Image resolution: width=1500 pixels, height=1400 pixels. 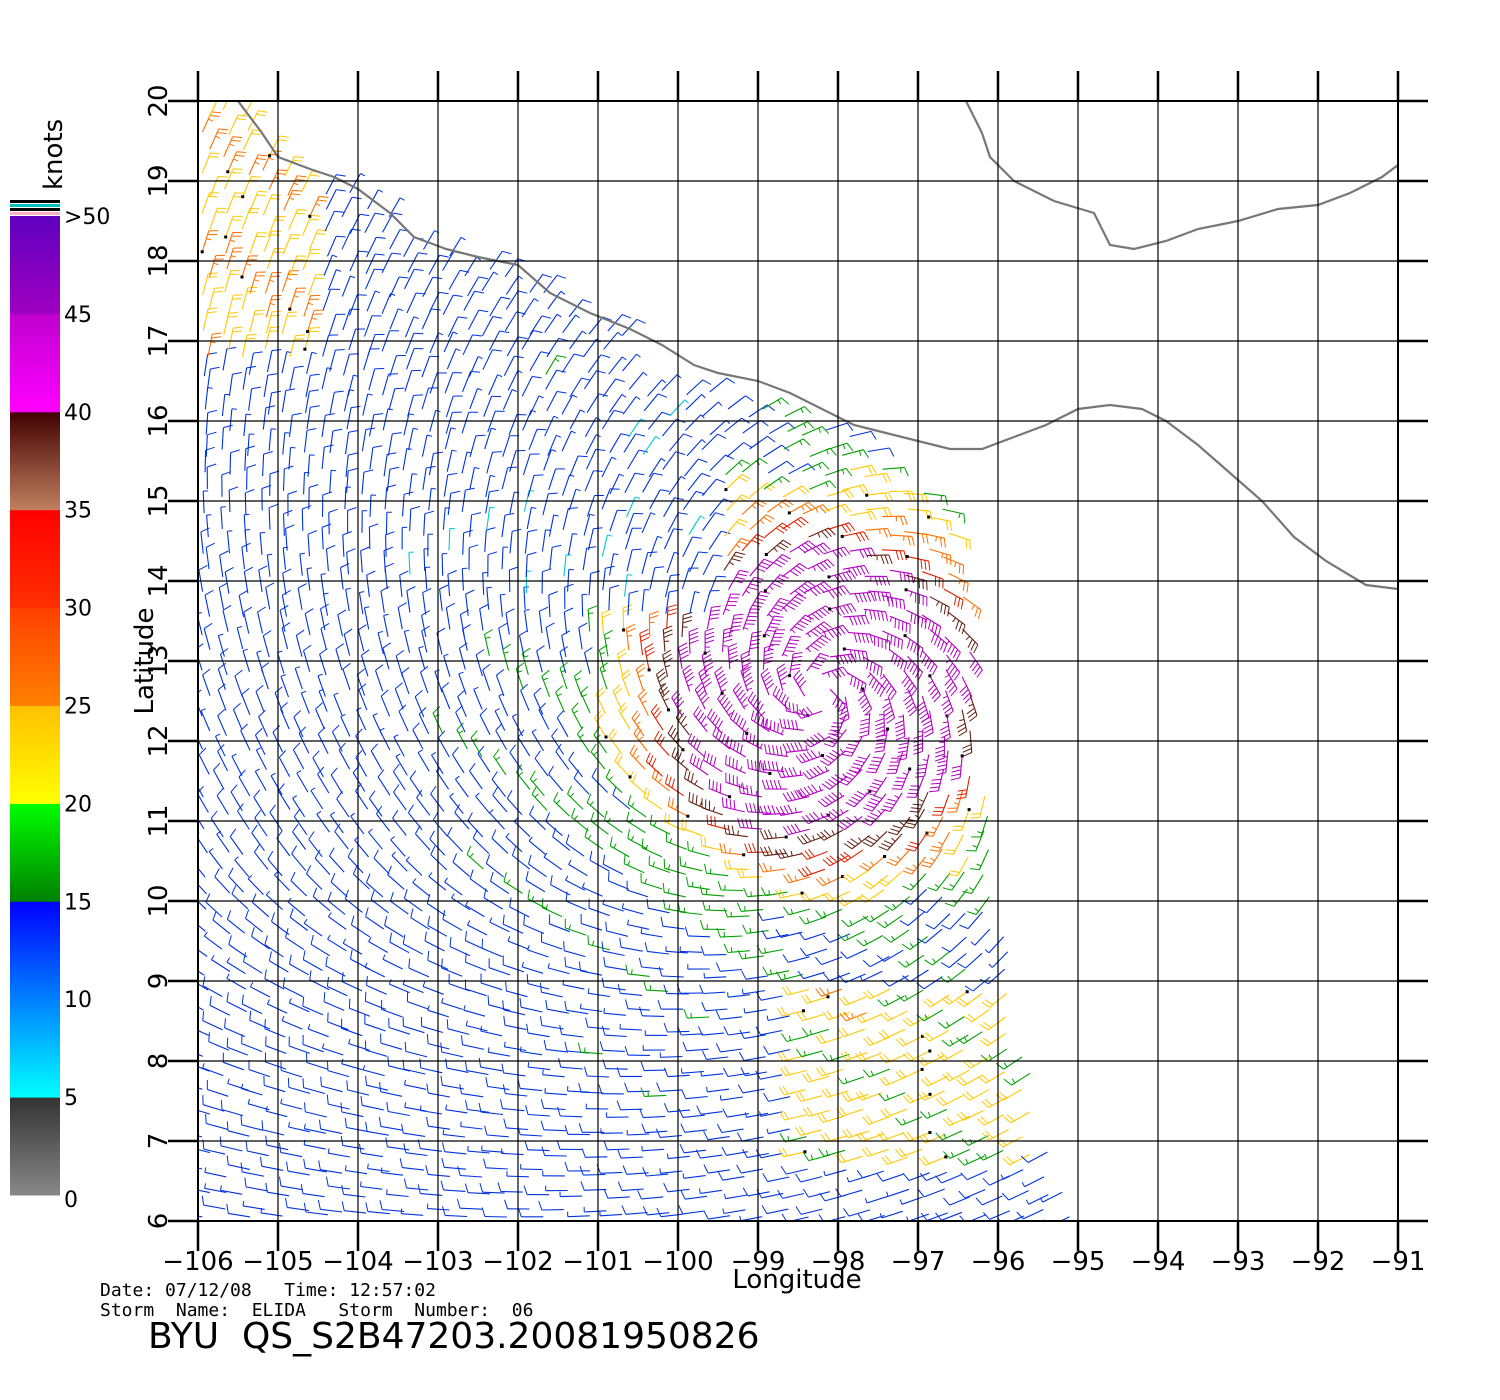 What do you see at coordinates (78, 609) in the screenshot?
I see `legend-label-6: 30` at bounding box center [78, 609].